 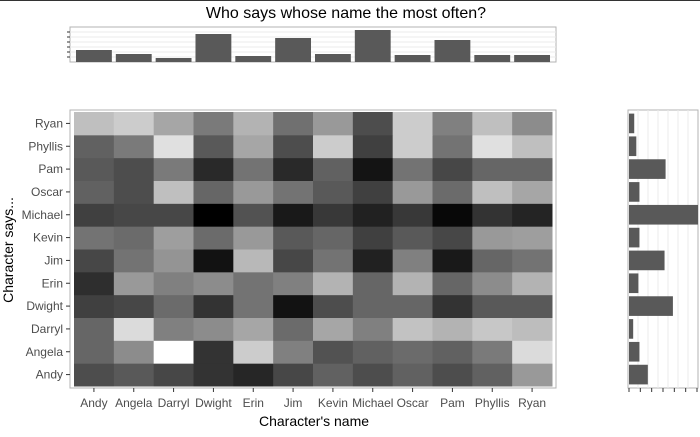 What do you see at coordinates (48, 238) in the screenshot?
I see `y-tick-label-kevin: Kevin` at bounding box center [48, 238].